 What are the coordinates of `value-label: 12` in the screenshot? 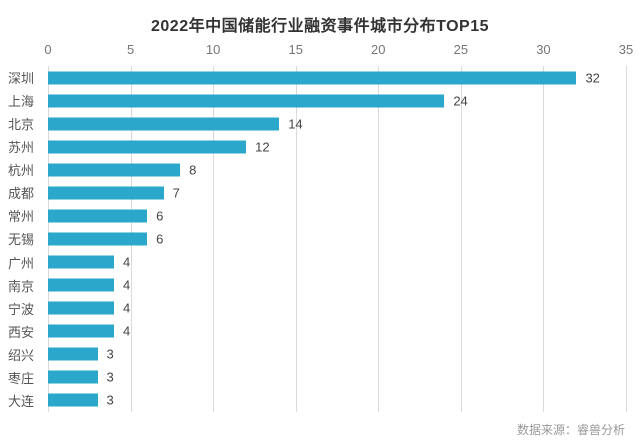 It's located at (262, 147).